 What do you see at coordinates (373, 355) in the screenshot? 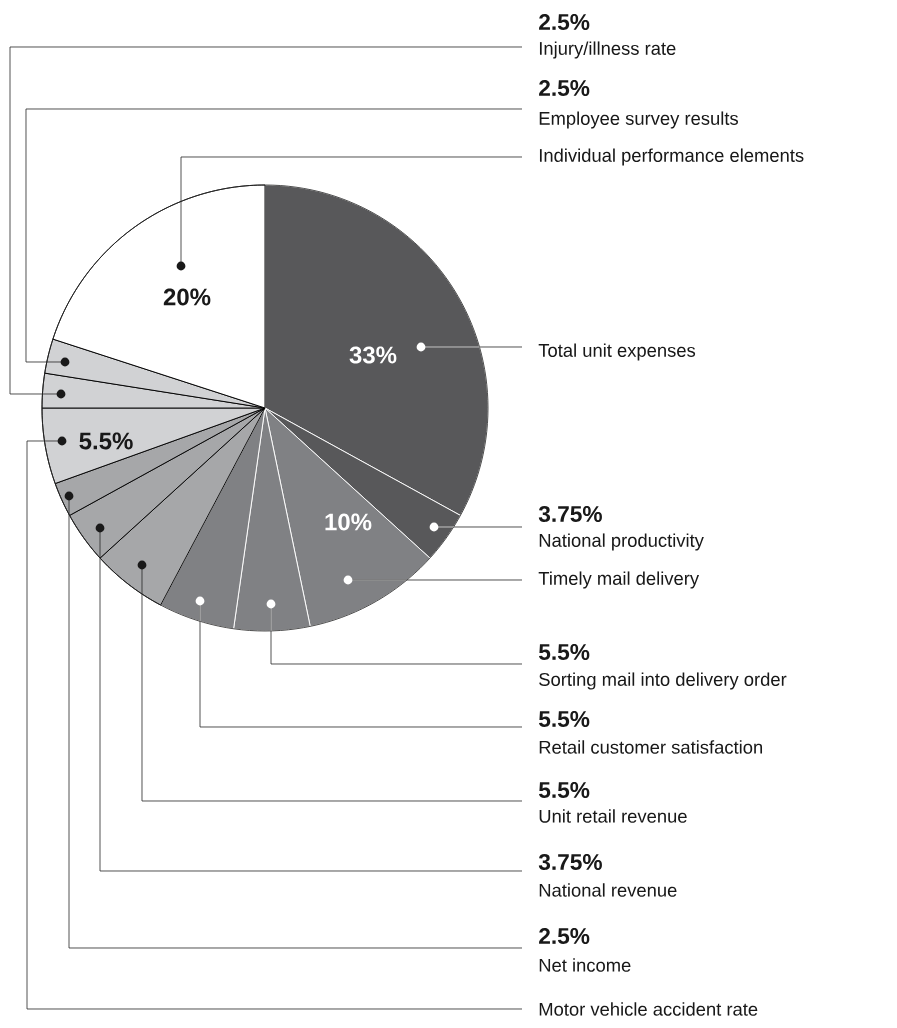
I see `data-label: 33%` at bounding box center [373, 355].